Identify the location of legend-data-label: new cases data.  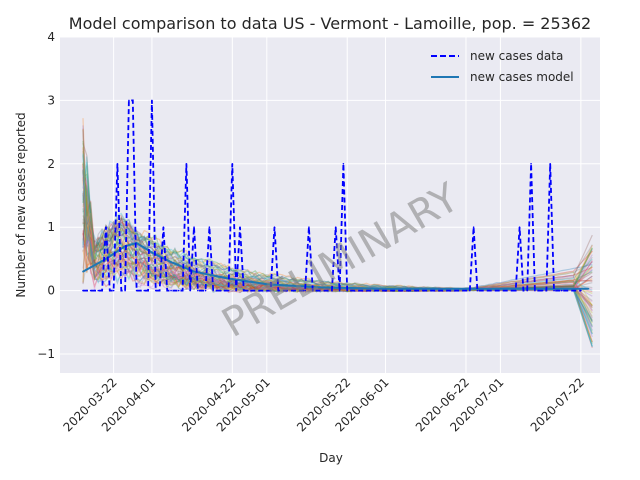
(516, 56).